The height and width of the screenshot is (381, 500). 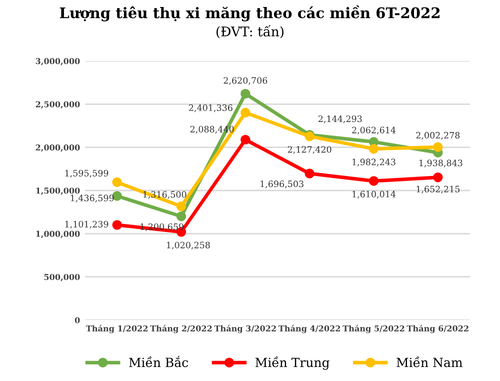 What do you see at coordinates (58, 105) in the screenshot?
I see `y-tick-label: 2,500,000` at bounding box center [58, 105].